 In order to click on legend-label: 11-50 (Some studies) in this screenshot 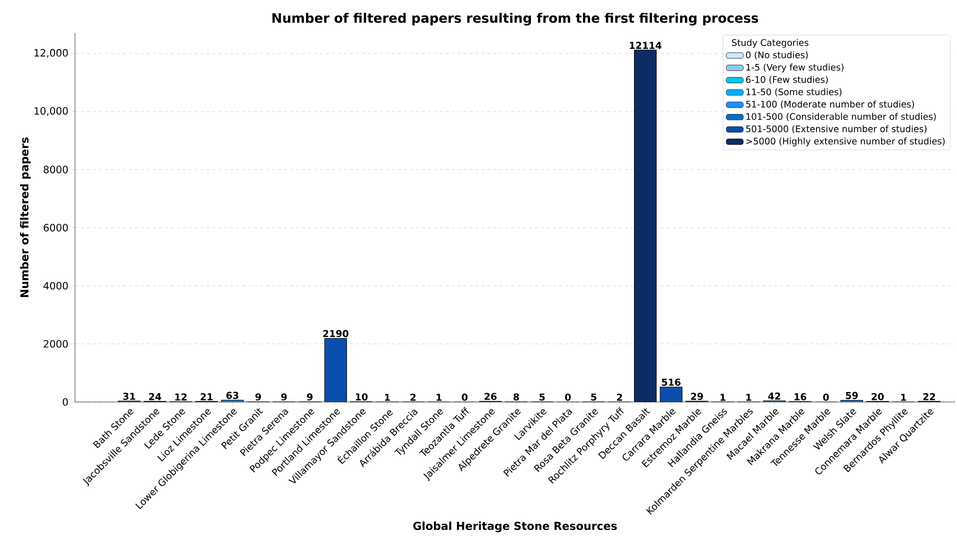, I will do `click(794, 92)`.